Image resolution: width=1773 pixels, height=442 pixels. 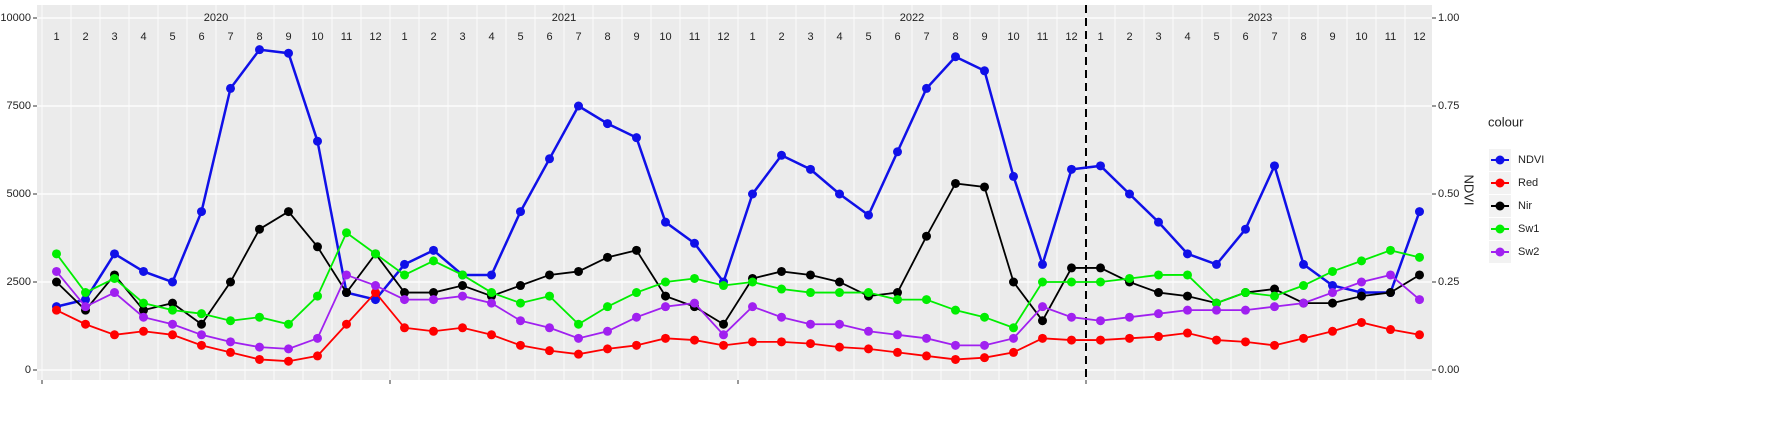 What do you see at coordinates (1361, 37) in the screenshot?
I see `month-label: 10` at bounding box center [1361, 37].